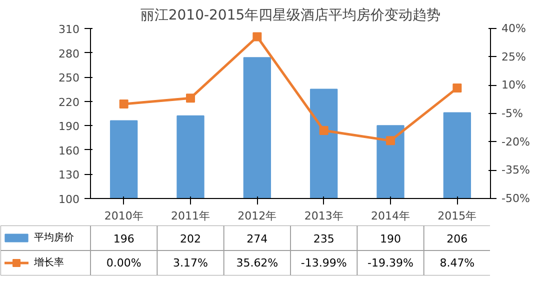 The width and height of the screenshot is (546, 300). I want to click on chart-title: 丽江2010-2015年四星级酒店平均房价变动趋势, so click(290, 16).